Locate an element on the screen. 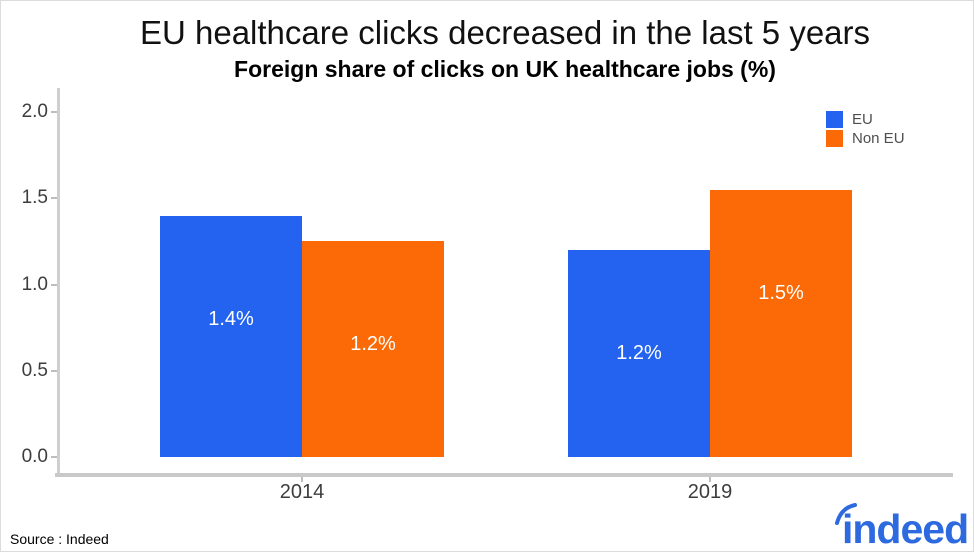  bar-eu-2019 is located at coordinates (639, 353).